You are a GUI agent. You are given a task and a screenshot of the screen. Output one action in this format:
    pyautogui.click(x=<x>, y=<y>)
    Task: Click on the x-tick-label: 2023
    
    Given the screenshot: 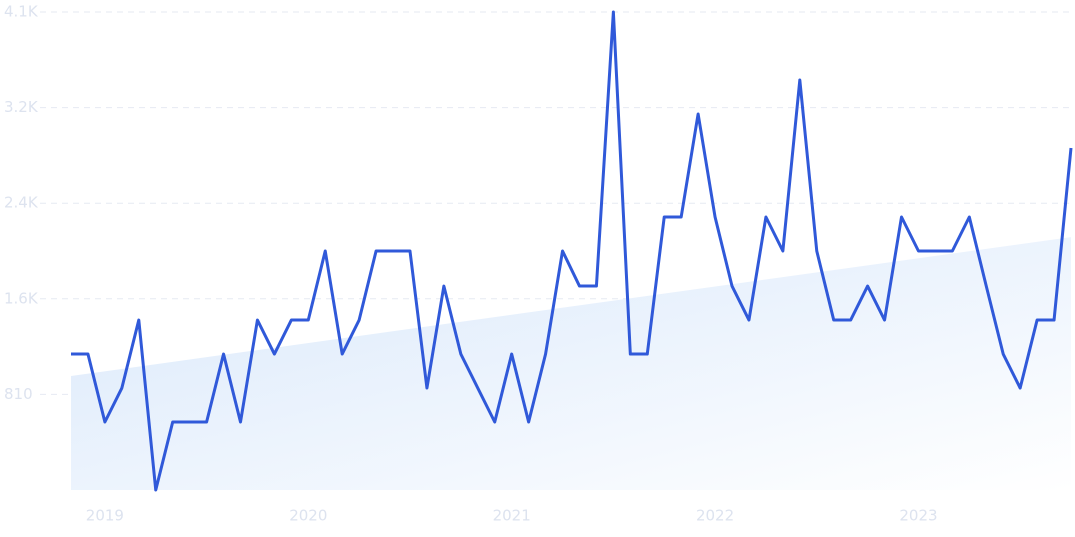 What is the action you would take?
    pyautogui.click(x=918, y=516)
    